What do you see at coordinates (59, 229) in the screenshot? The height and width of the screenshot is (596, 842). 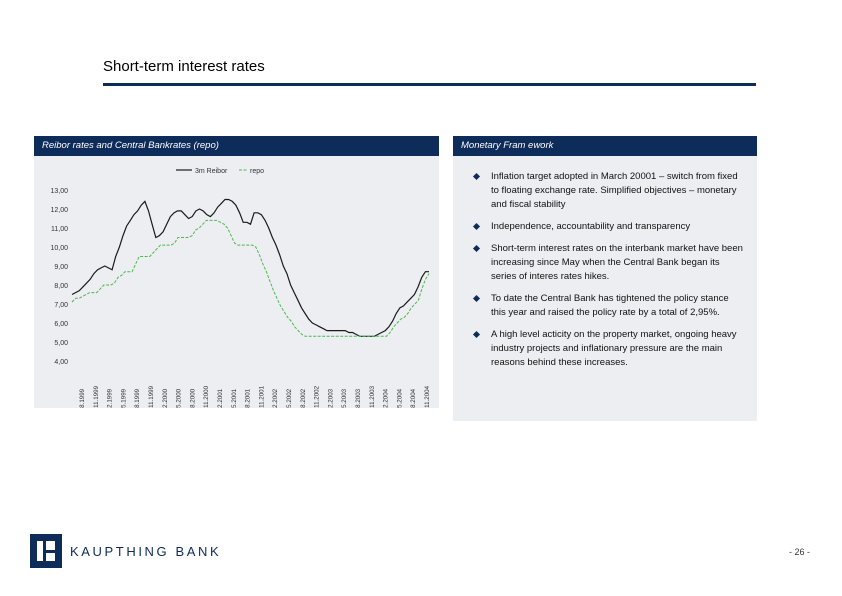 I see `y-tick-label: 11,00` at bounding box center [59, 229].